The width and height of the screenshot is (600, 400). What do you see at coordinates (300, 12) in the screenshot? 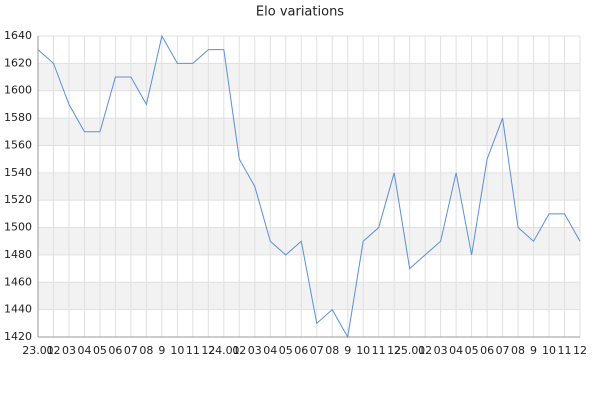
I see `chart-title: Elo variations` at bounding box center [300, 12].